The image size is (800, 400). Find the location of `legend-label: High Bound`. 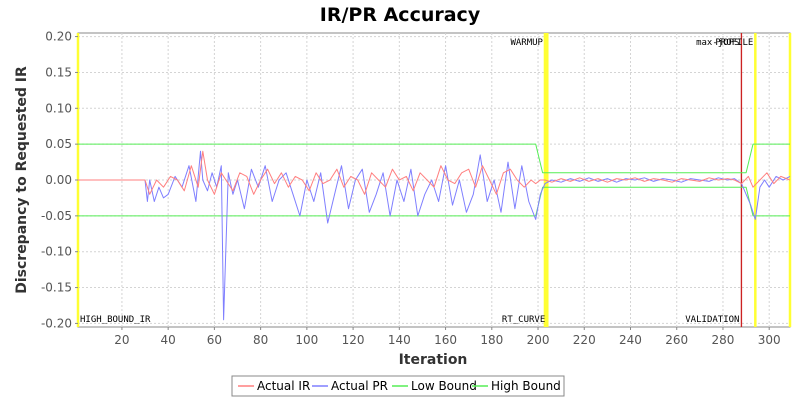

legend-label: High Bound is located at coordinates (526, 386).